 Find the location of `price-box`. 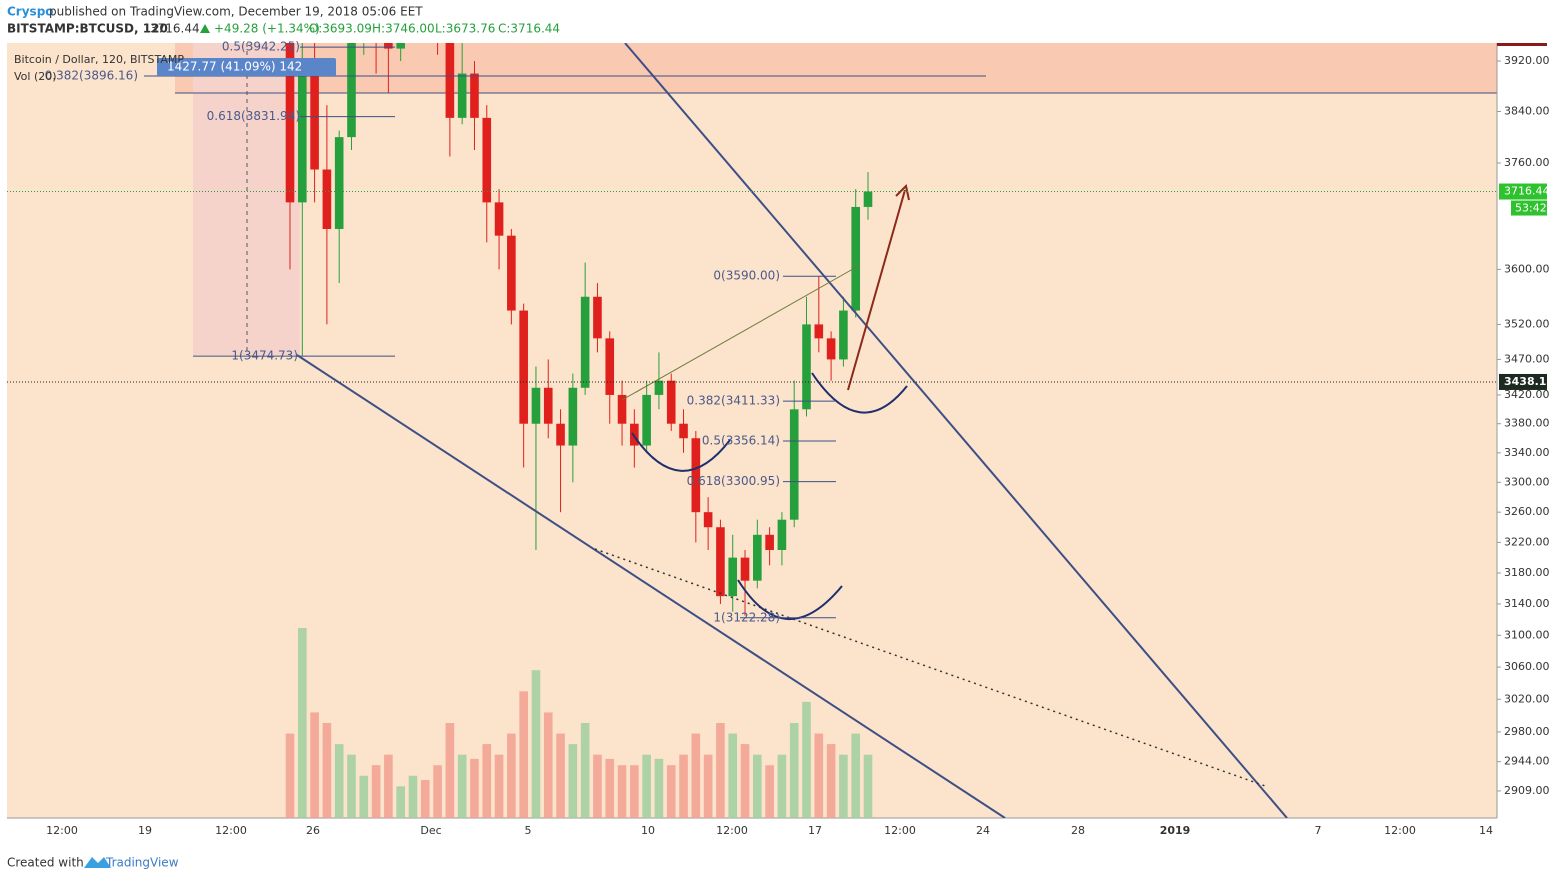

price-box is located at coordinates (1523, 191).